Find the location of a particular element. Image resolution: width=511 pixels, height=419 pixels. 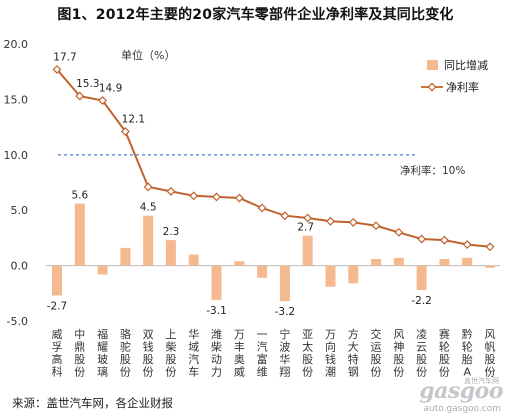

x-category-label: 车 is located at coordinates (193, 372).